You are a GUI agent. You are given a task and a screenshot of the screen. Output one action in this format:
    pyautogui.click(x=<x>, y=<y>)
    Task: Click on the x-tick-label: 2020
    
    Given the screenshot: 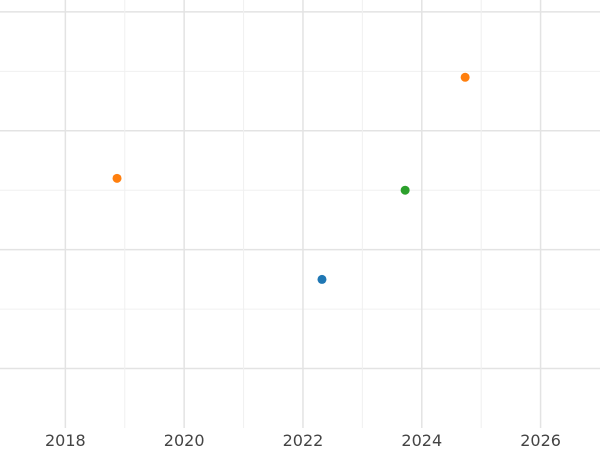 What is the action you would take?
    pyautogui.click(x=184, y=440)
    